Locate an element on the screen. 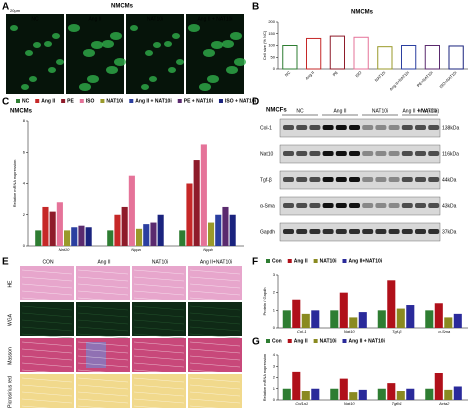  y-tick-label: 6 is located at coordinates (24, 151).